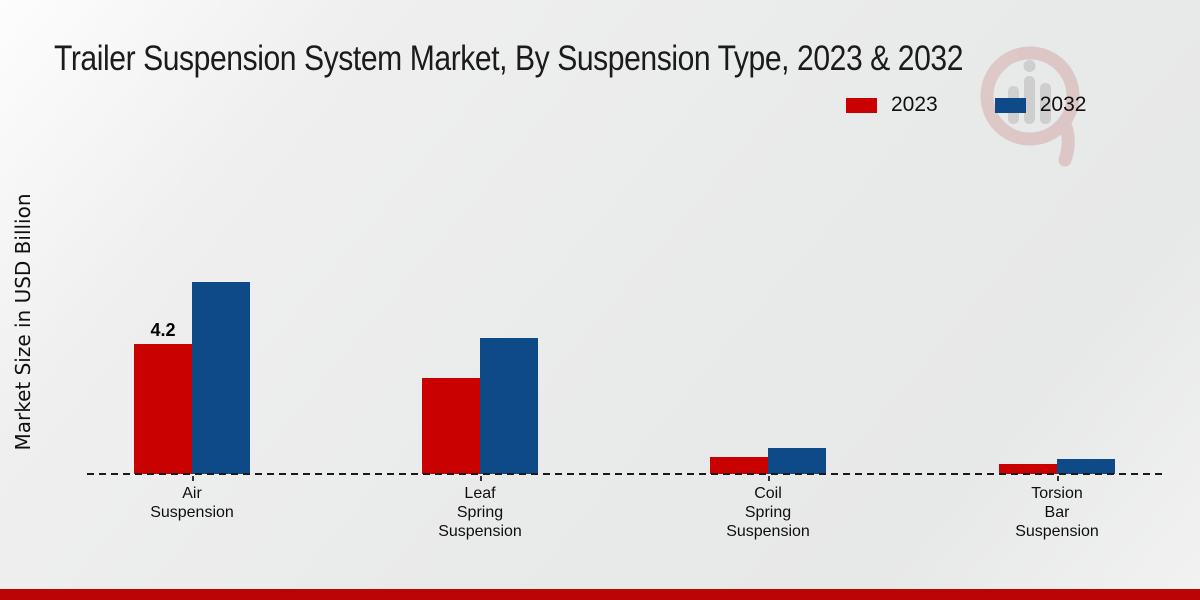 This screenshot has height=600, width=1200. Describe the element at coordinates (1057, 512) in the screenshot. I see `x-axis-label-torsion-bar-suspension: Torsion Bar Suspension` at that location.